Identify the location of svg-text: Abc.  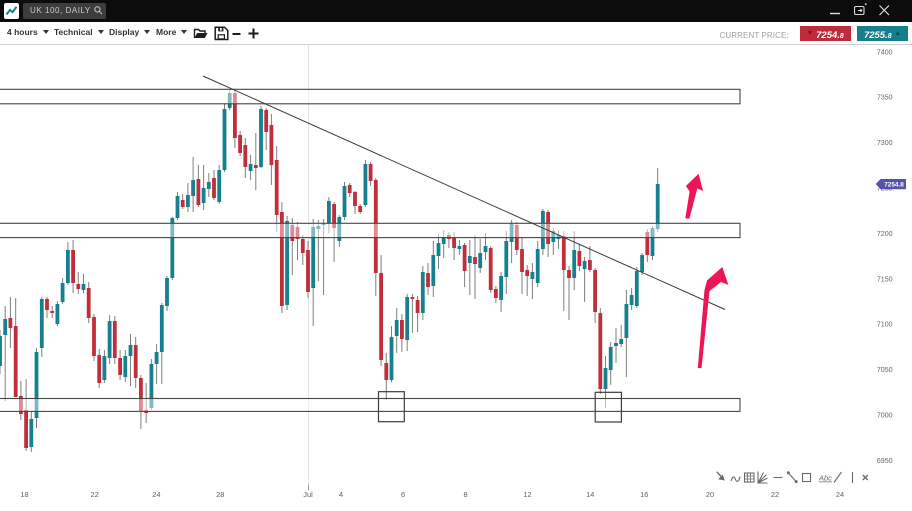
(825, 478).